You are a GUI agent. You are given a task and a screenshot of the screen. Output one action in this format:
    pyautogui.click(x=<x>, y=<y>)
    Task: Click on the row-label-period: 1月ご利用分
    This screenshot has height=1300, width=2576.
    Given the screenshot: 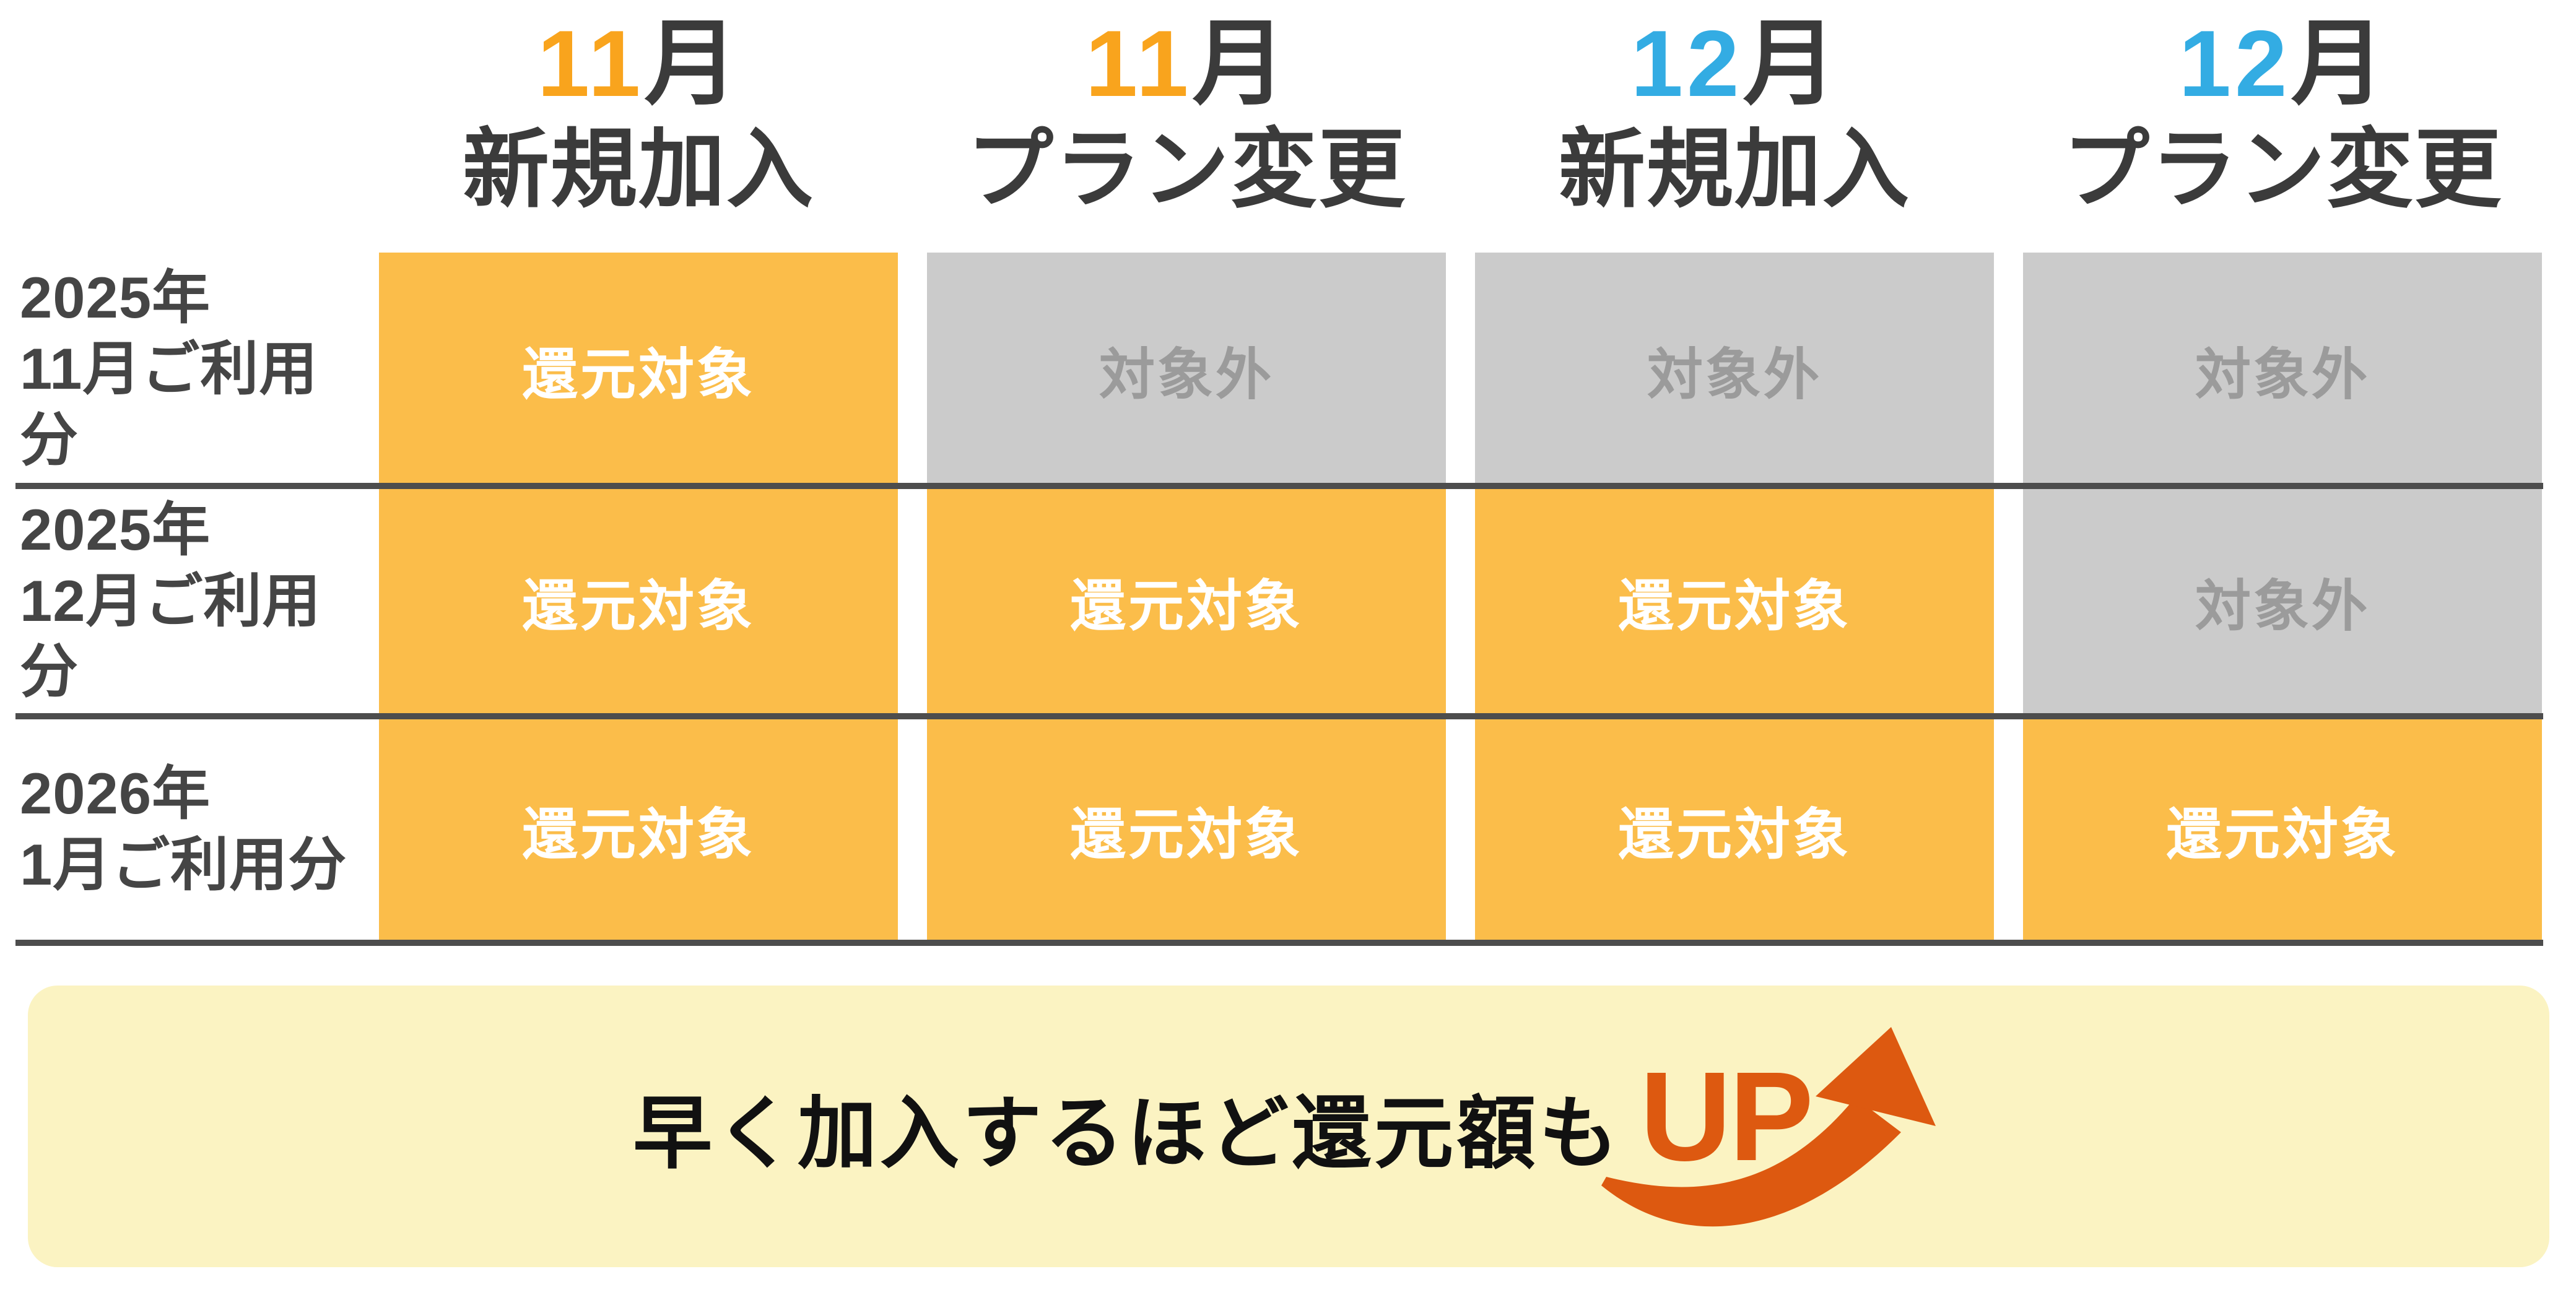 What is the action you would take?
    pyautogui.click(x=183, y=864)
    